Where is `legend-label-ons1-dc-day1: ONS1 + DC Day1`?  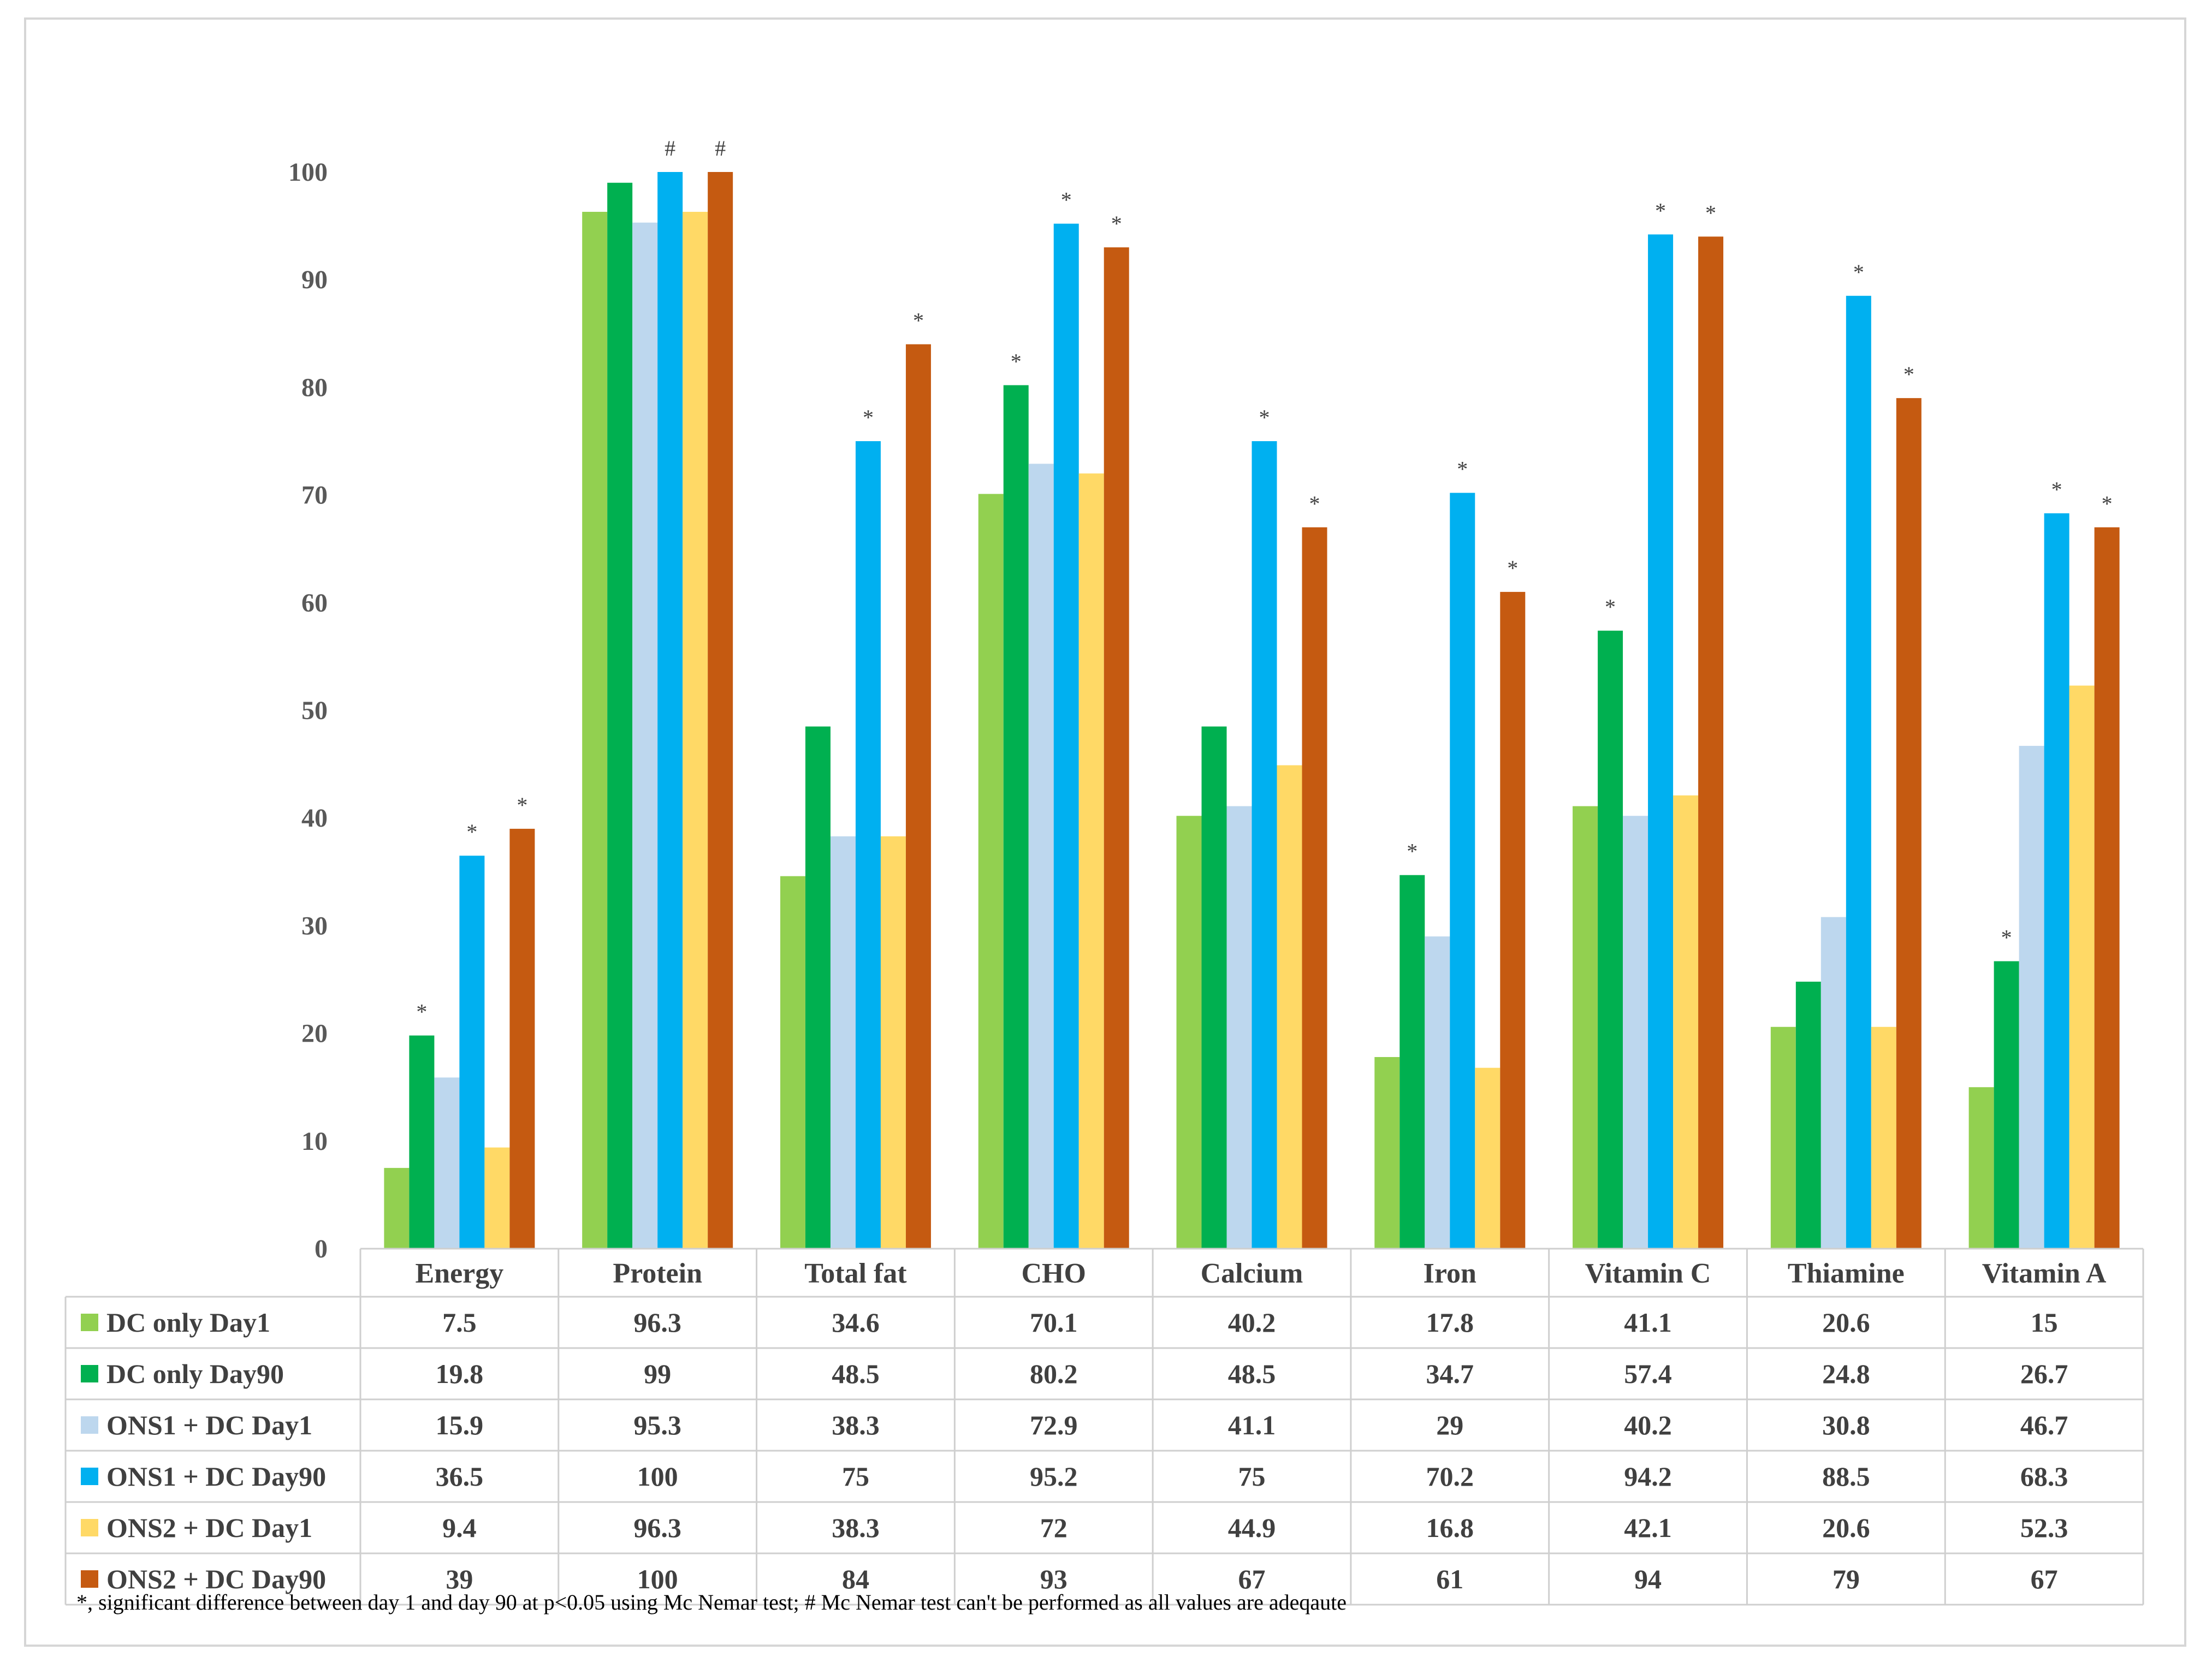
legend-label-ons1-dc-day1: ONS1 + DC Day1 is located at coordinates (209, 1425).